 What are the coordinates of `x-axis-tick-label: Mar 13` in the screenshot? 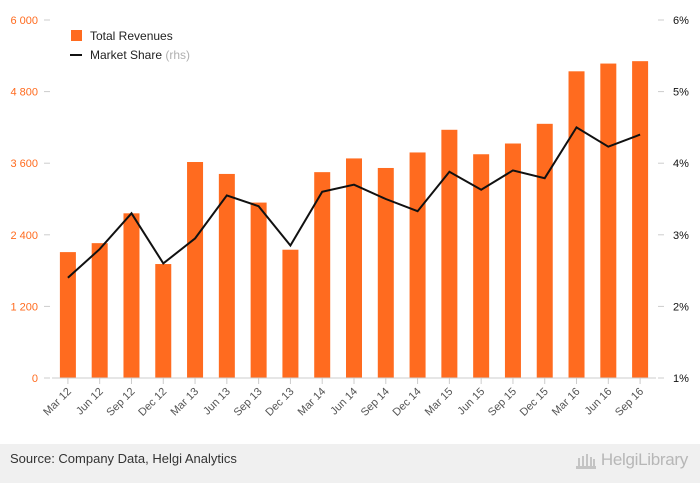 It's located at (184, 402).